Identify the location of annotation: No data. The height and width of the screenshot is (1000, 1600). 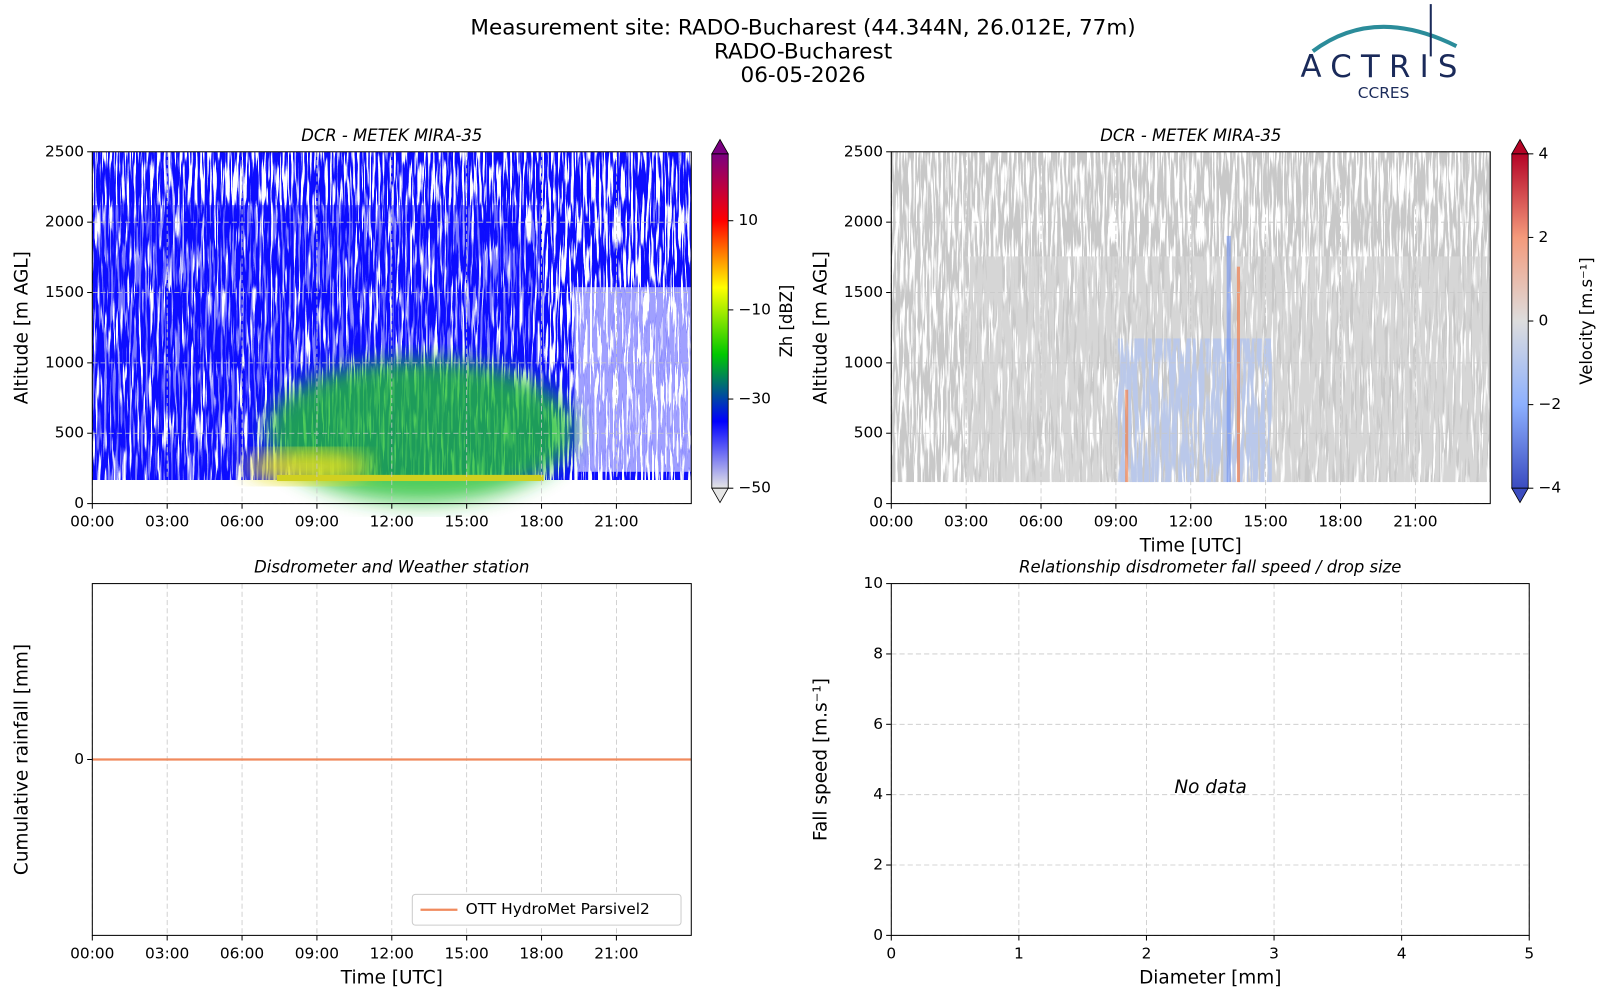
(1210, 787).